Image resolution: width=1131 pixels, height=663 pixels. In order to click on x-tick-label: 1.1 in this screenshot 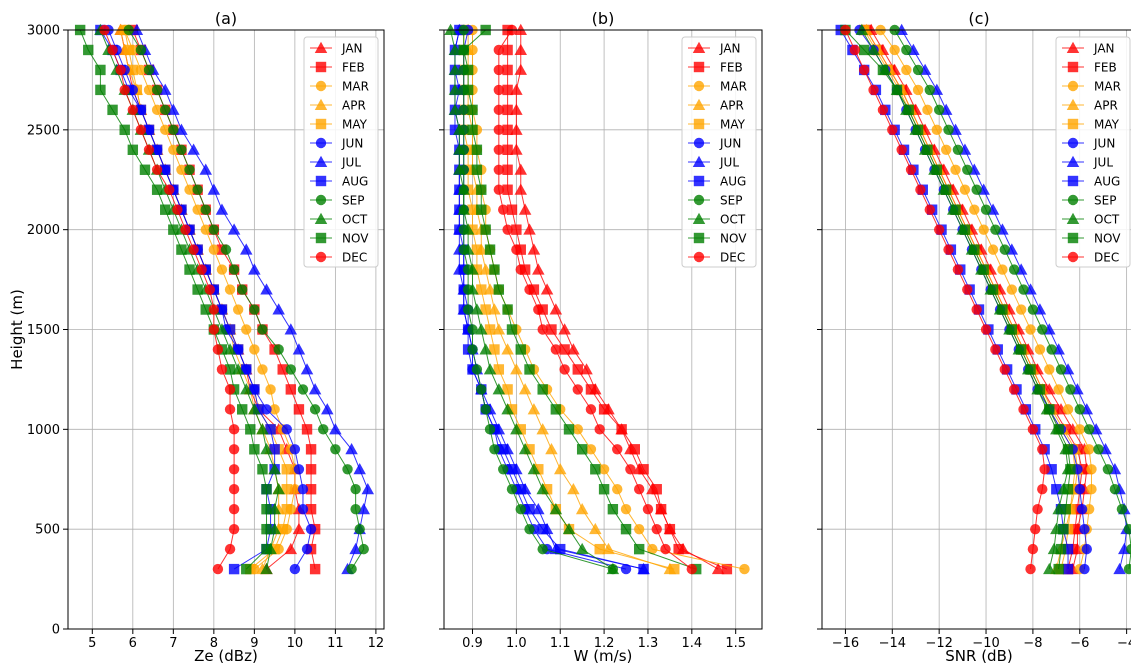, I will do `click(560, 643)`.